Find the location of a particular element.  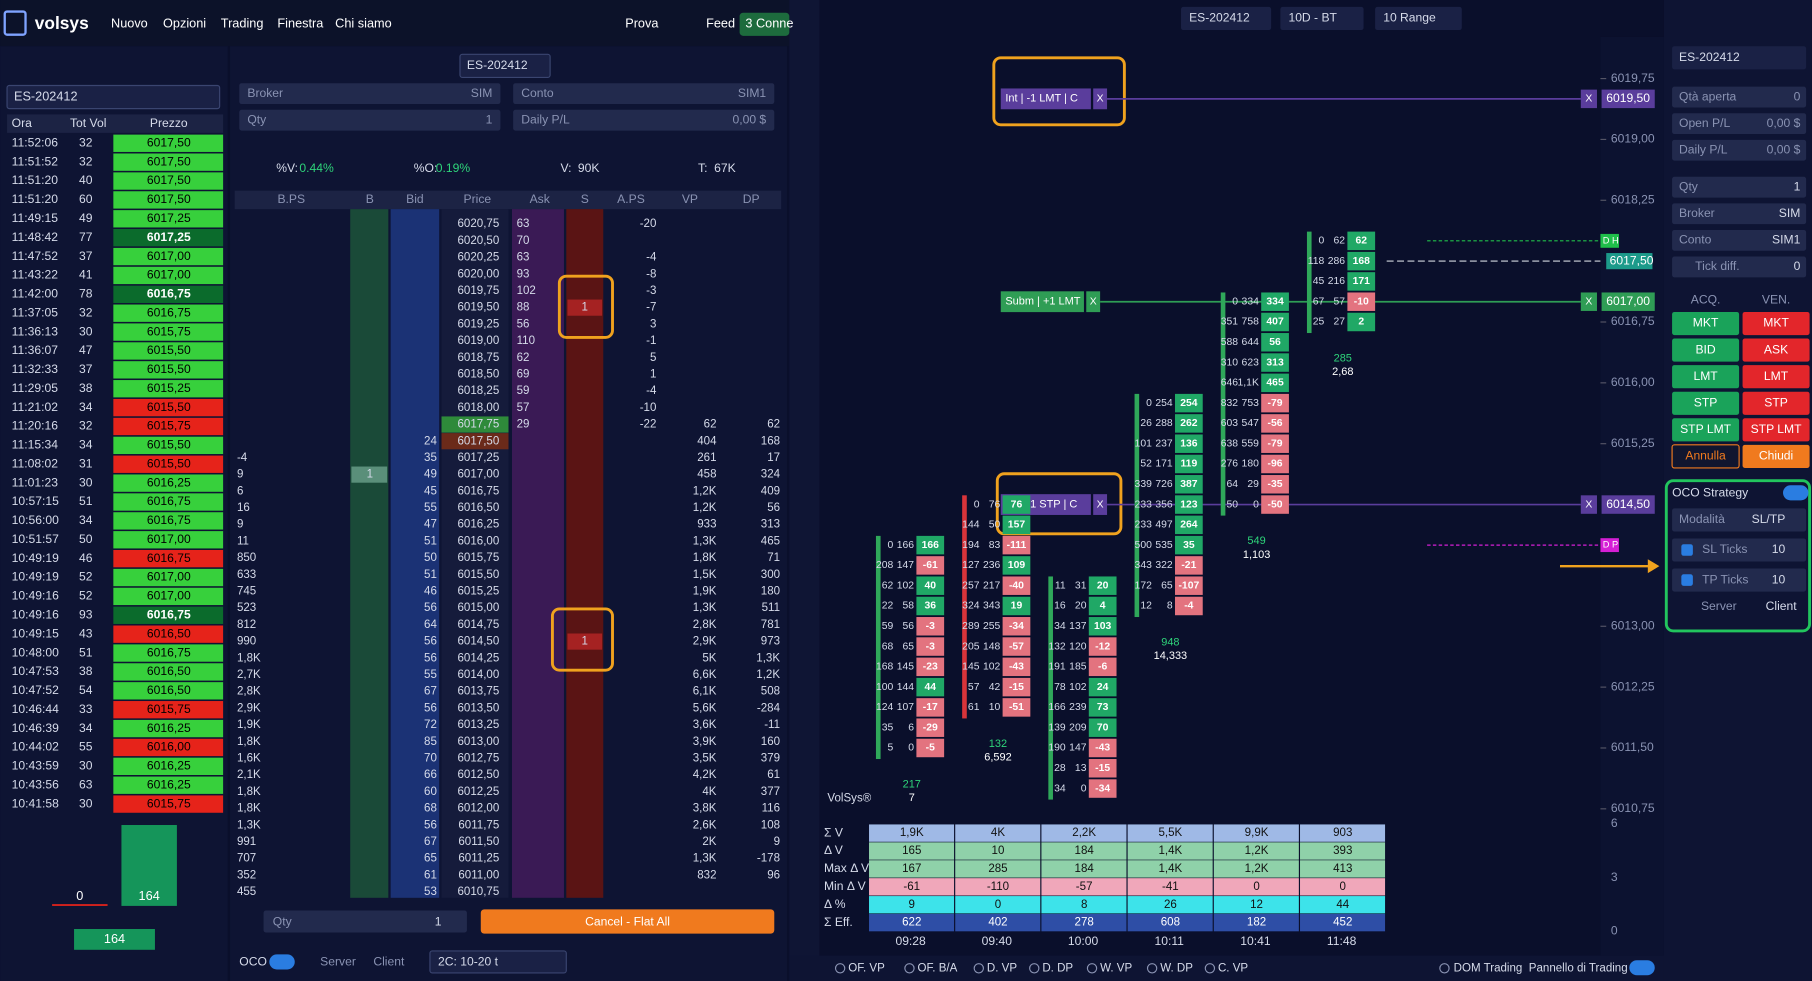

flat-button is located at coordinates (627, 921).